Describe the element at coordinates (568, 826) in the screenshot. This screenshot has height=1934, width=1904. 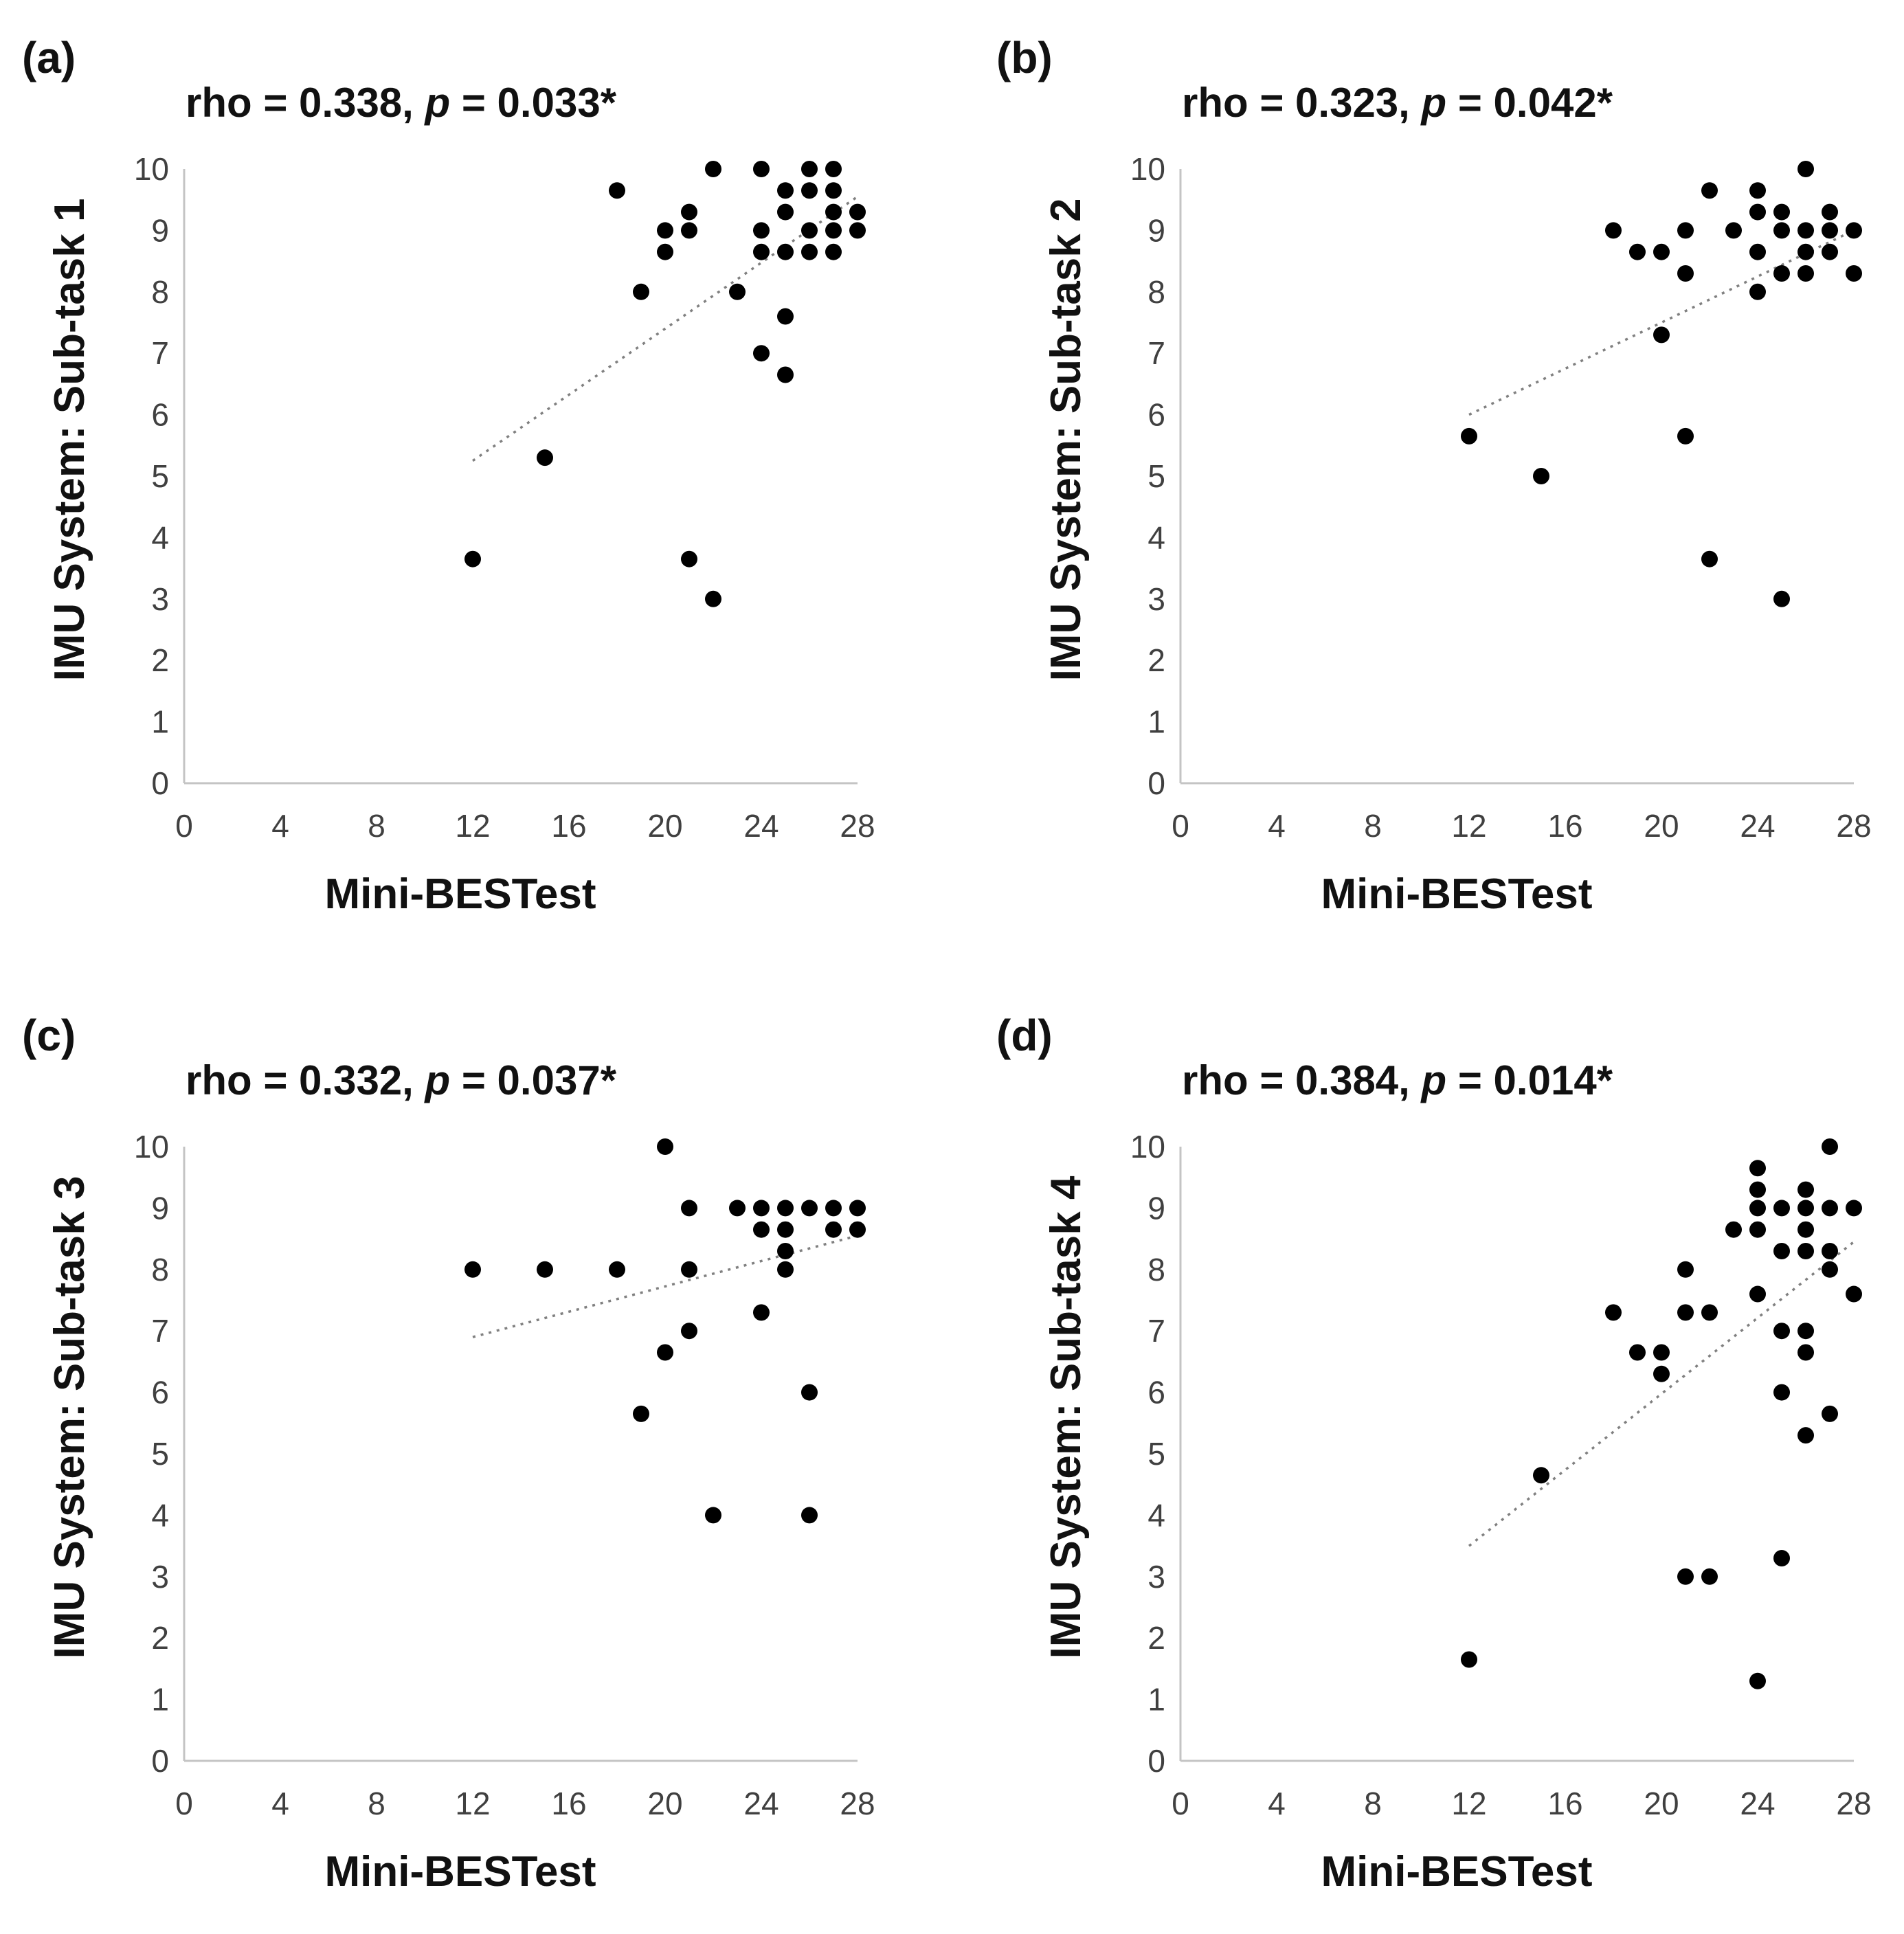
I see `x-tick-label: 16` at that location.